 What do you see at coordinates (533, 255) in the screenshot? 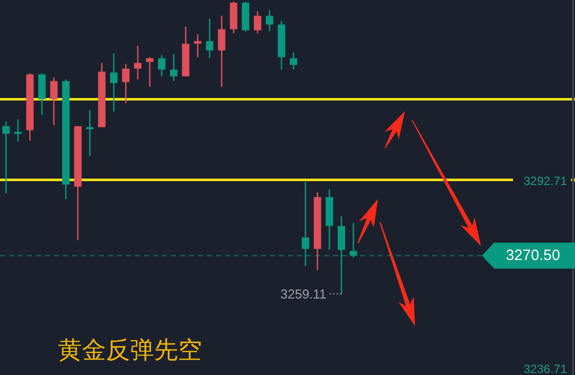
I see `ref-line-label: 3270.50` at bounding box center [533, 255].